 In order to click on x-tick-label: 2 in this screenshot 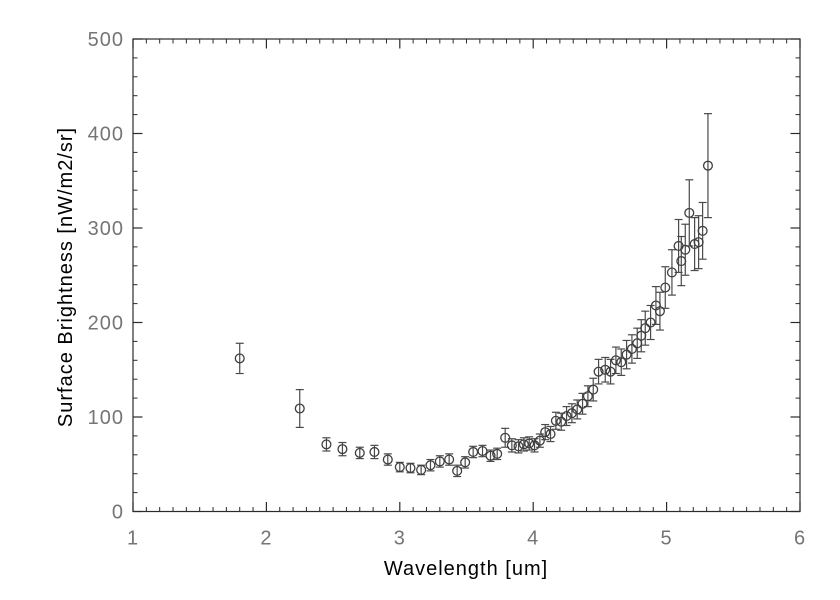, I will do `click(266, 539)`.